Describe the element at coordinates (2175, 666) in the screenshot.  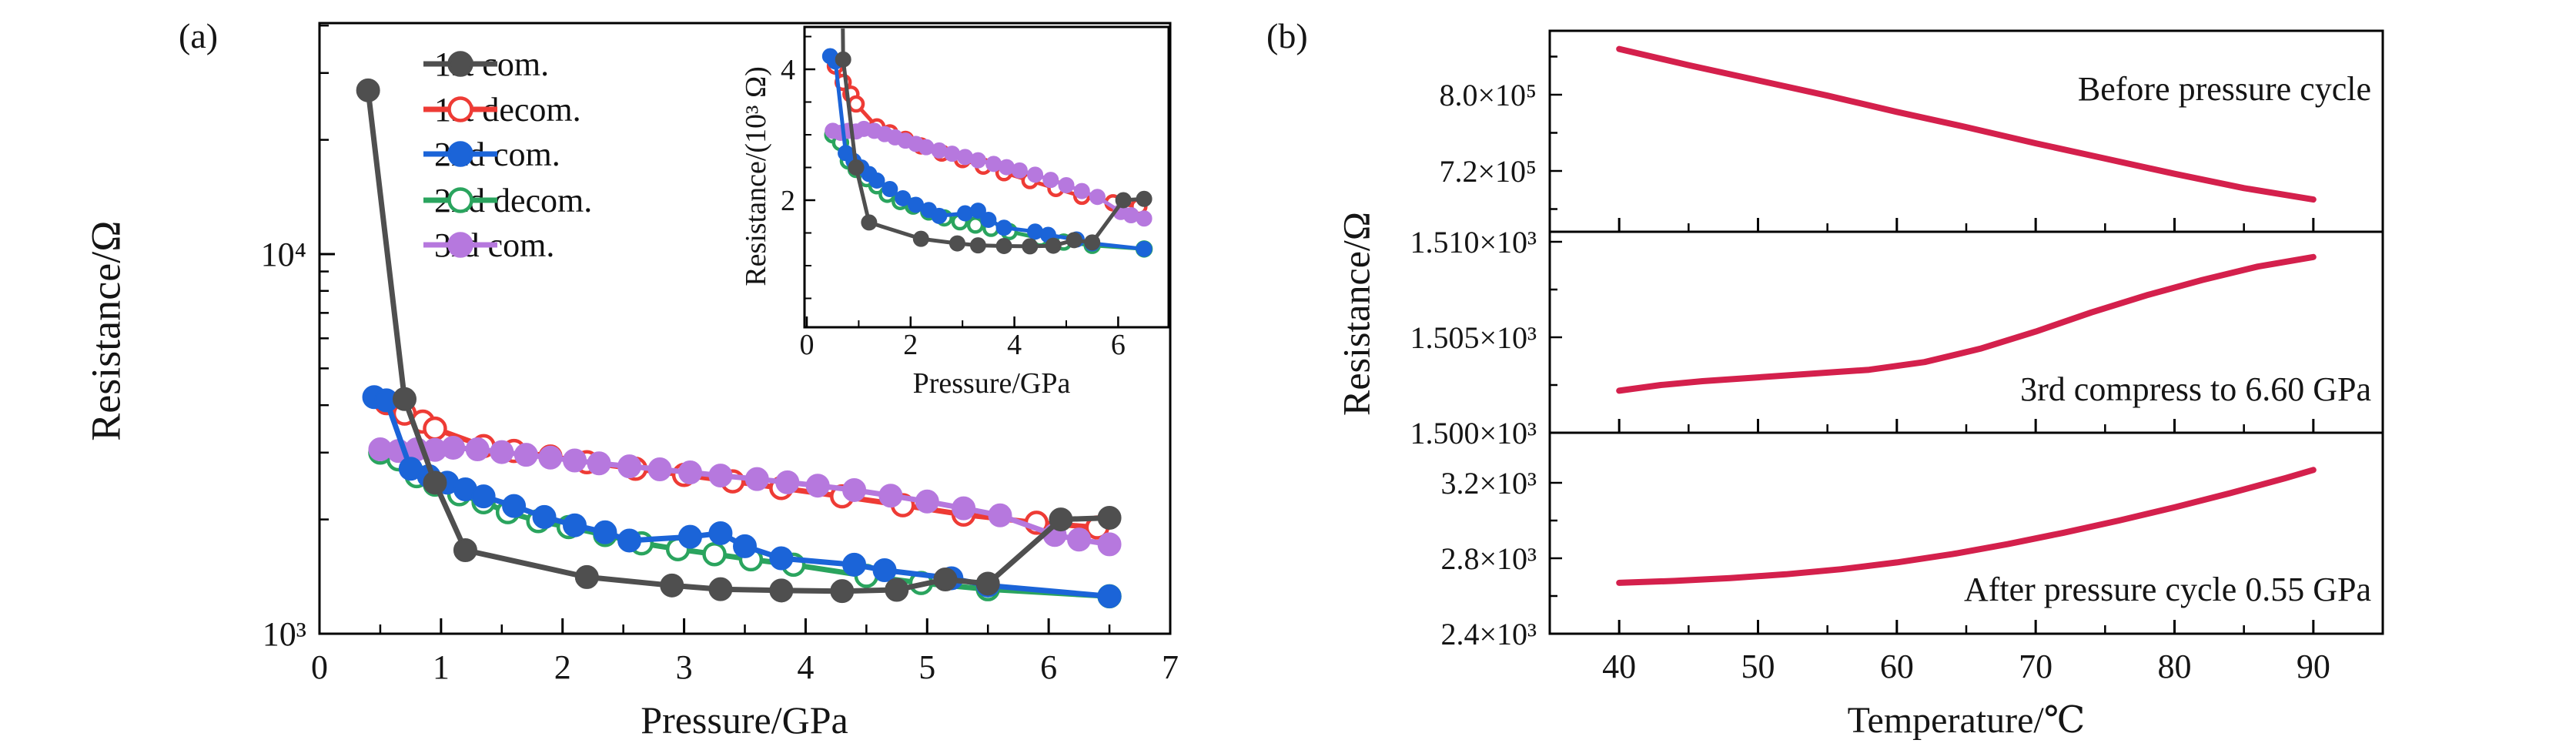
I see `panel-b-x-tick-label: 80` at that location.